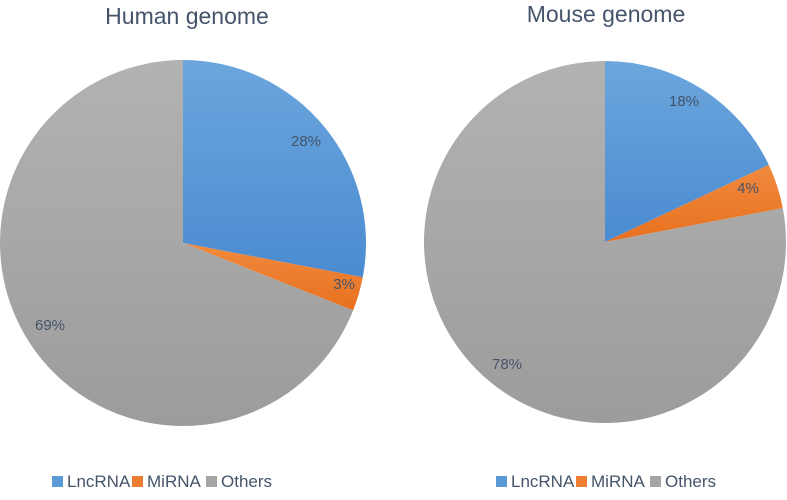  What do you see at coordinates (748, 188) in the screenshot?
I see `slice-label-mirna: 4%` at bounding box center [748, 188].